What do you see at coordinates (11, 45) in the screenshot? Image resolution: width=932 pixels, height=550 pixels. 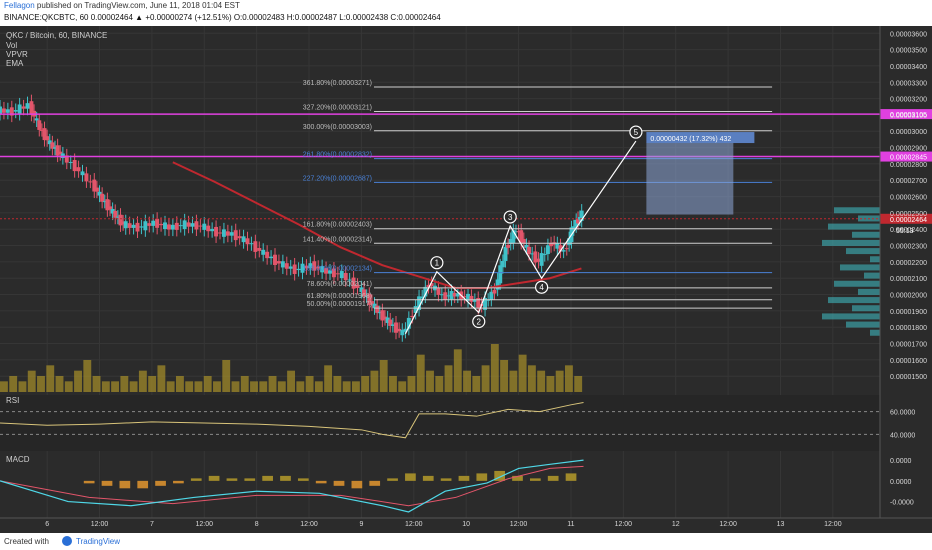 I see `indicator-vol: Vol` at bounding box center [11, 45].